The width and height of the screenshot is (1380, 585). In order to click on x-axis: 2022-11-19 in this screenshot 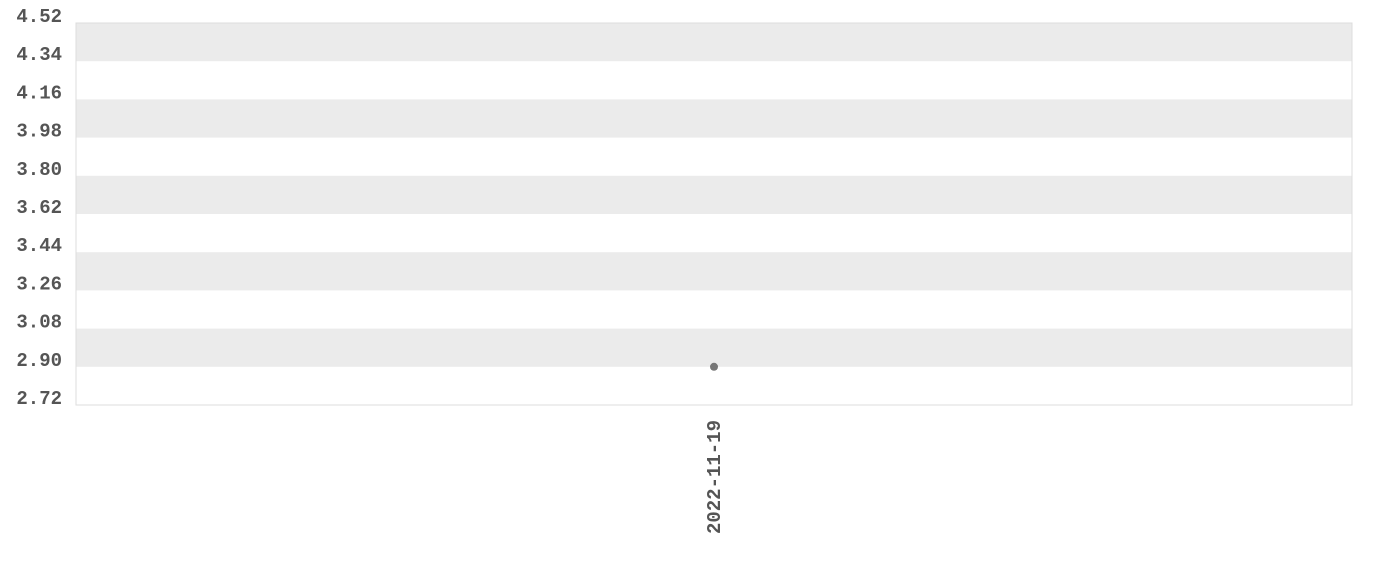, I will do `click(715, 477)`.